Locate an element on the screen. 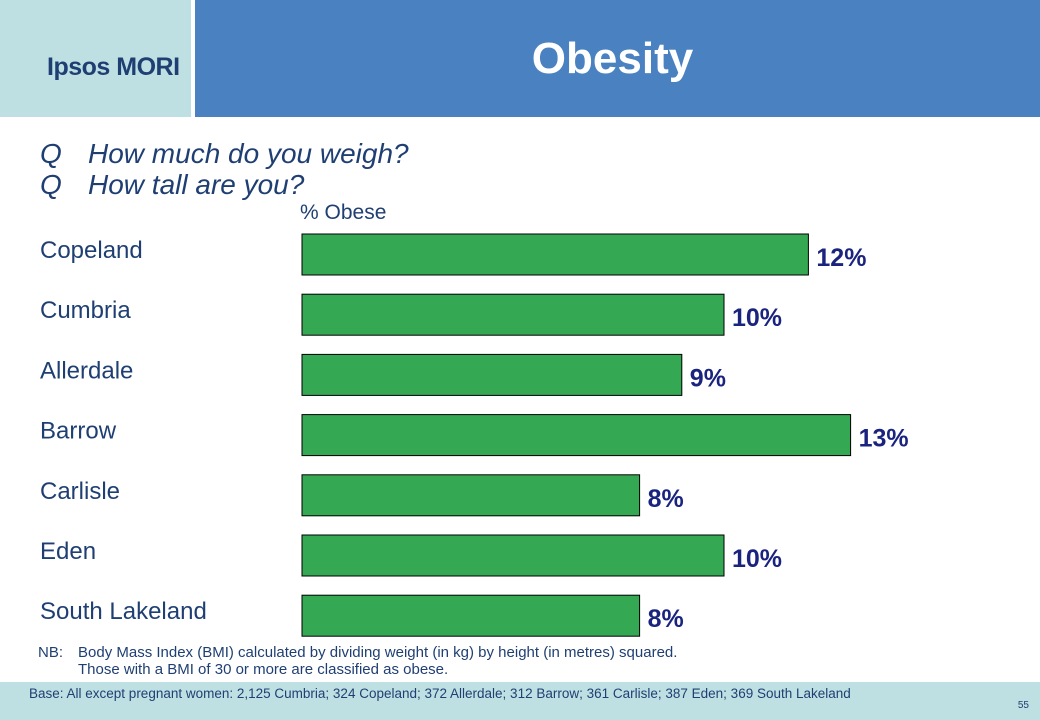 This screenshot has height=720, width=1040. category-label: Cumbria is located at coordinates (85, 310).